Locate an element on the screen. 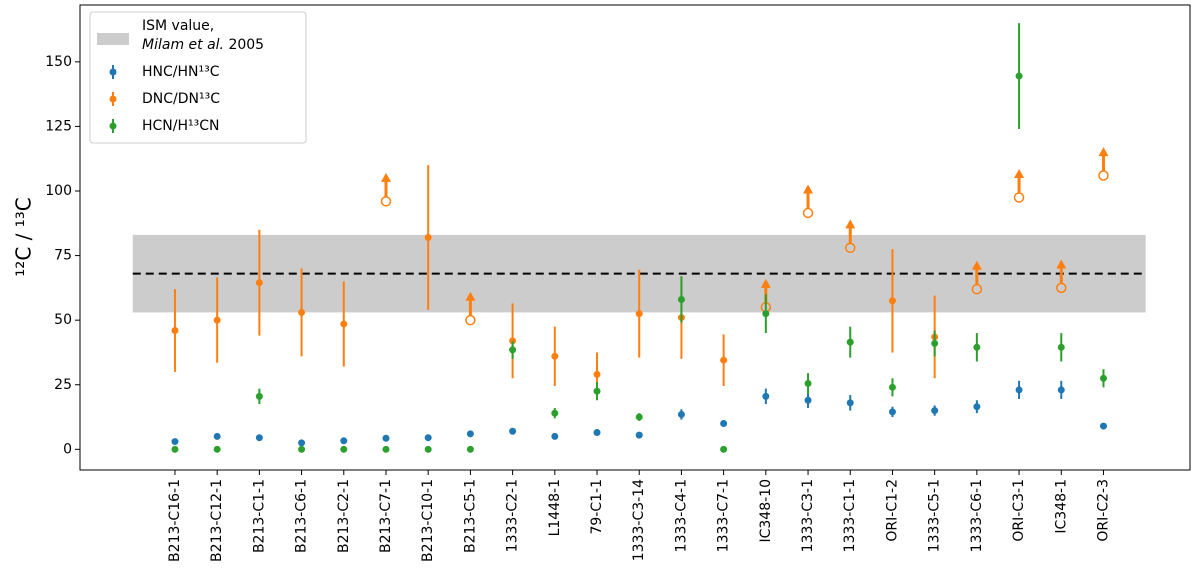 The width and height of the screenshot is (1200, 585). x-tick-label: ORI-C3-1 is located at coordinates (1019, 510).